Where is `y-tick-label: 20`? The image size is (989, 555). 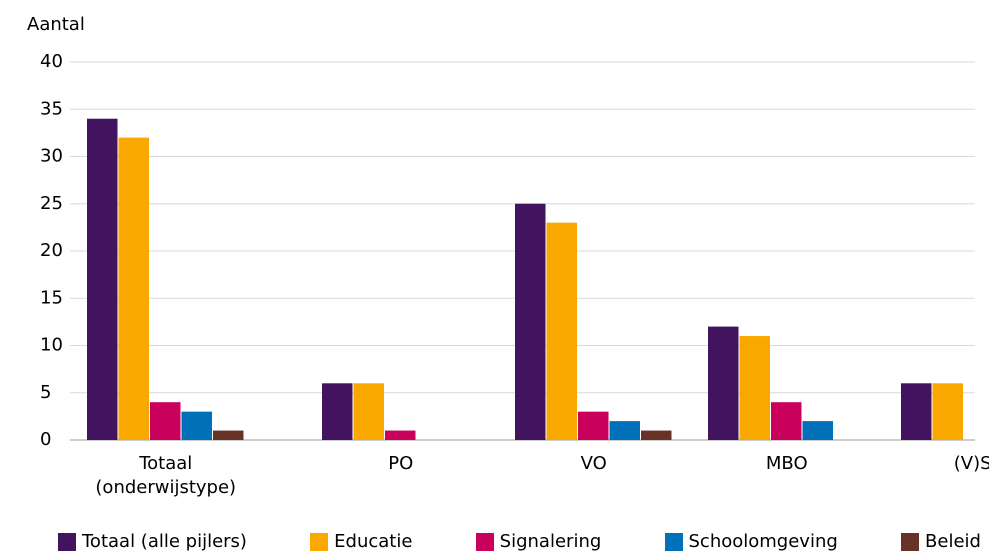
y-tick-label: 20 is located at coordinates (51, 250).